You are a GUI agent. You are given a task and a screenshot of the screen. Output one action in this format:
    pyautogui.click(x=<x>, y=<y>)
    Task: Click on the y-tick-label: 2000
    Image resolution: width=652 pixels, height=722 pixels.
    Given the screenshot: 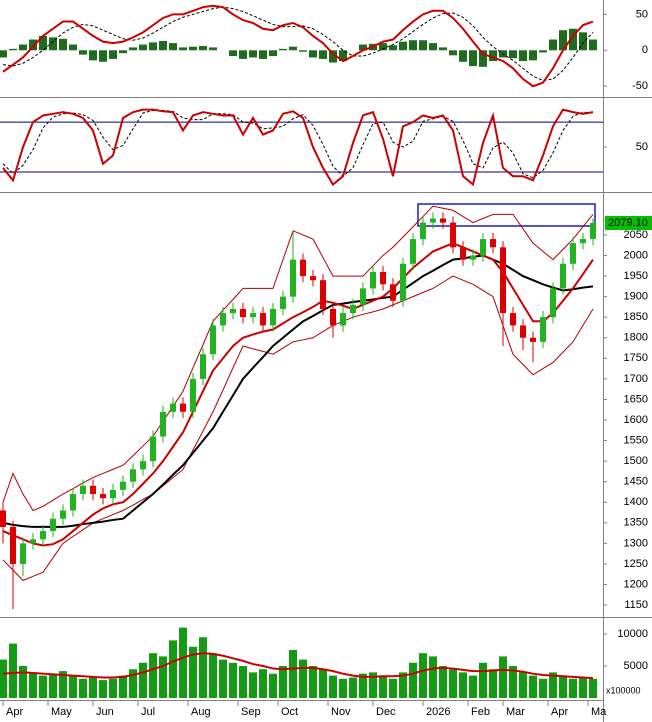 What is the action you would take?
    pyautogui.click(x=636, y=255)
    